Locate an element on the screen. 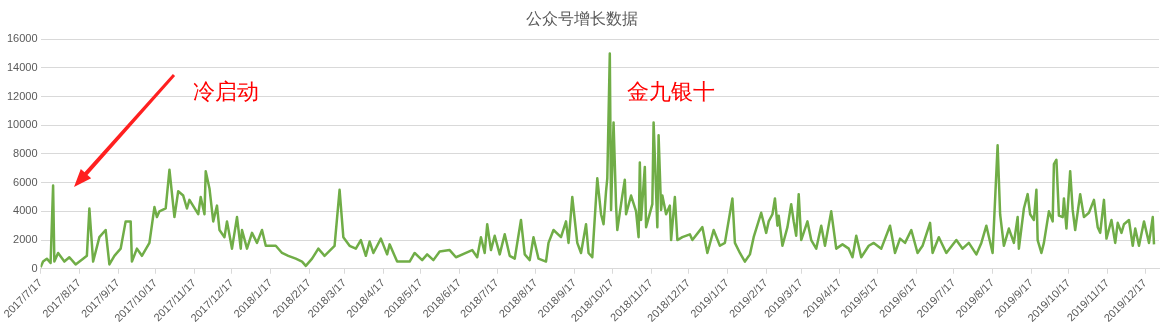  y-tick-label: 10000 is located at coordinates (22, 124).